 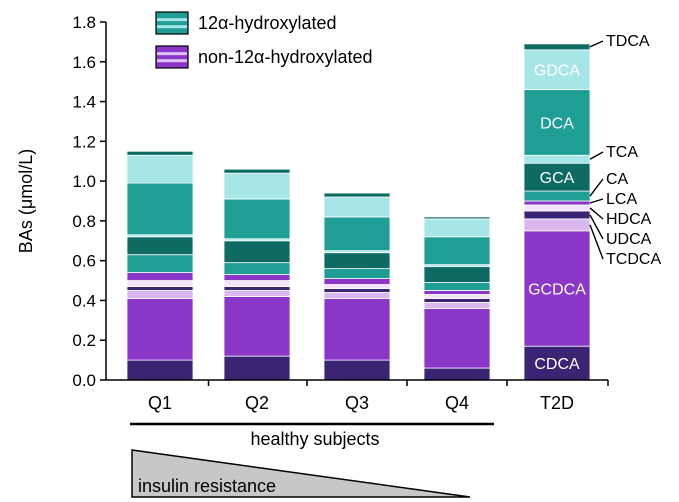 I want to click on segment-label-gcdca: GCDCA, so click(x=557, y=290).